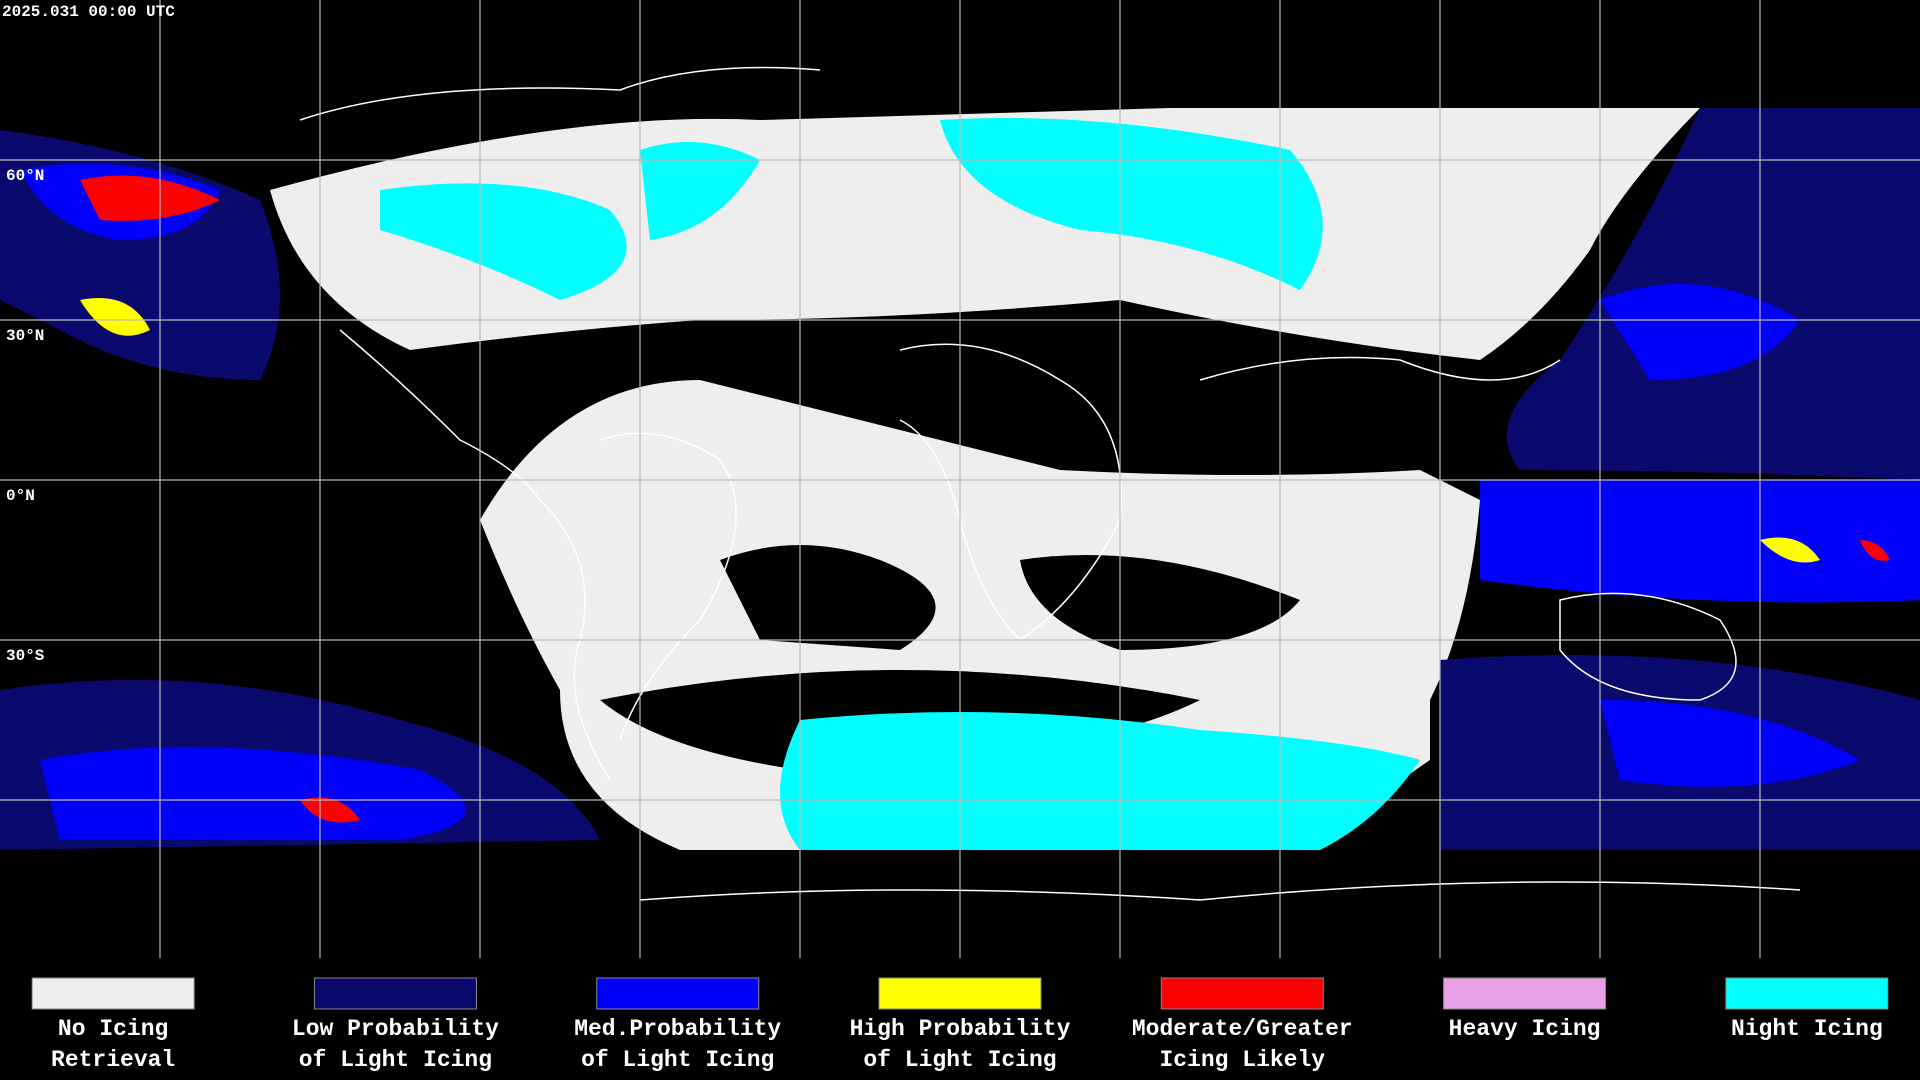 The image size is (1920, 1080). I want to click on legend-label: Heavy Icing, so click(1525, 1029).